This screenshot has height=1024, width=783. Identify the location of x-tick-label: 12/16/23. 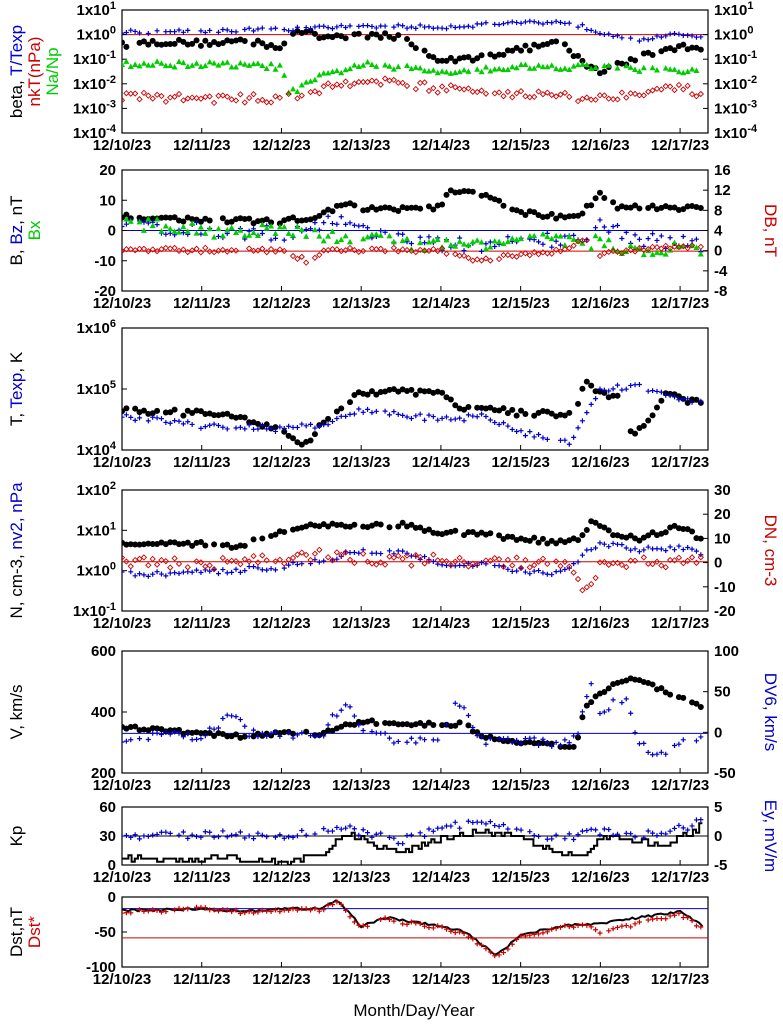
(600, 979).